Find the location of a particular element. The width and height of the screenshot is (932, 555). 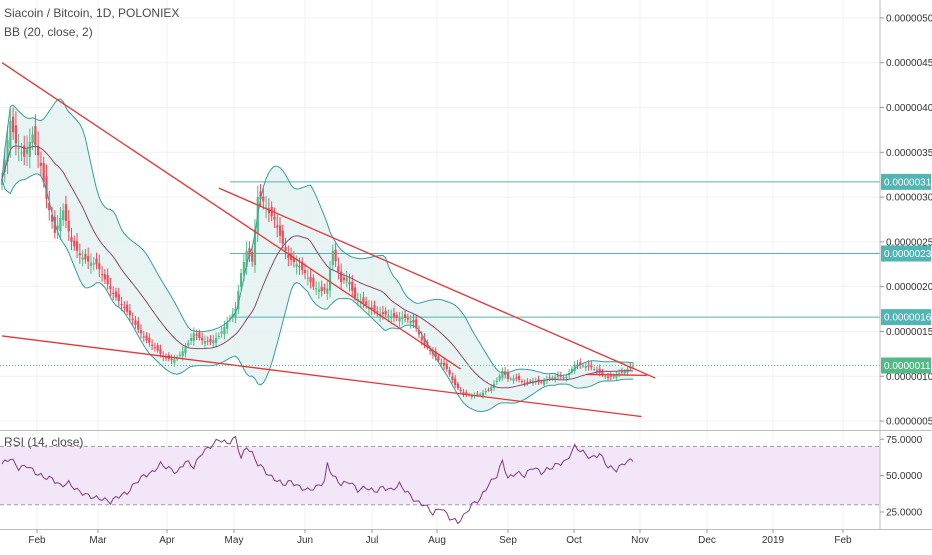

x-tick-label: Apr is located at coordinates (167, 540).